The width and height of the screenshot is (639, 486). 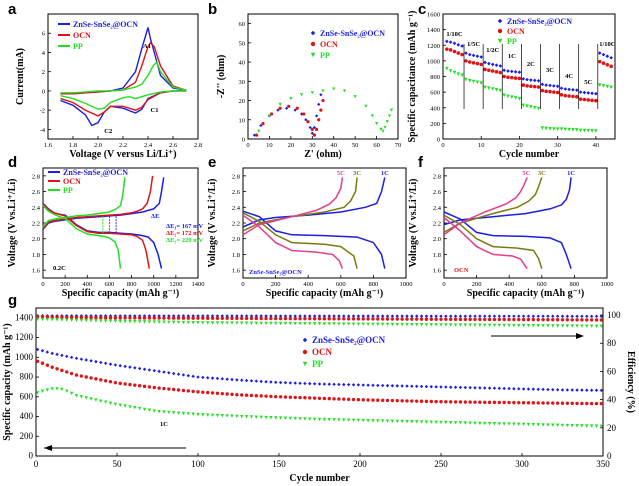 I want to click on y-axis-label: -Z'' (ohm), so click(x=221, y=77).